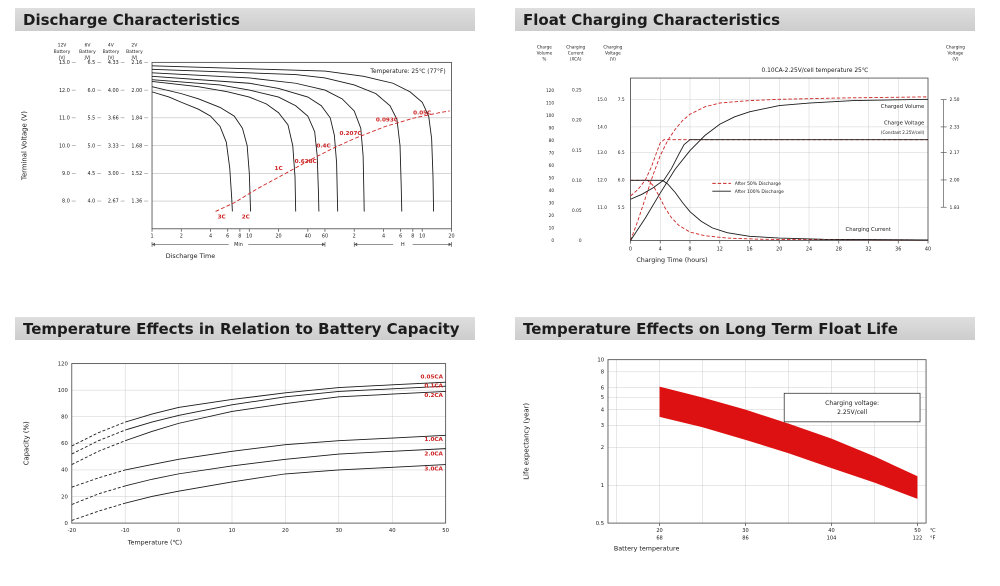 This screenshot has width=1000, height=586. What do you see at coordinates (652, 19) in the screenshot?
I see `panel-title-float-charging: Float Charging Characteristics` at bounding box center [652, 19].